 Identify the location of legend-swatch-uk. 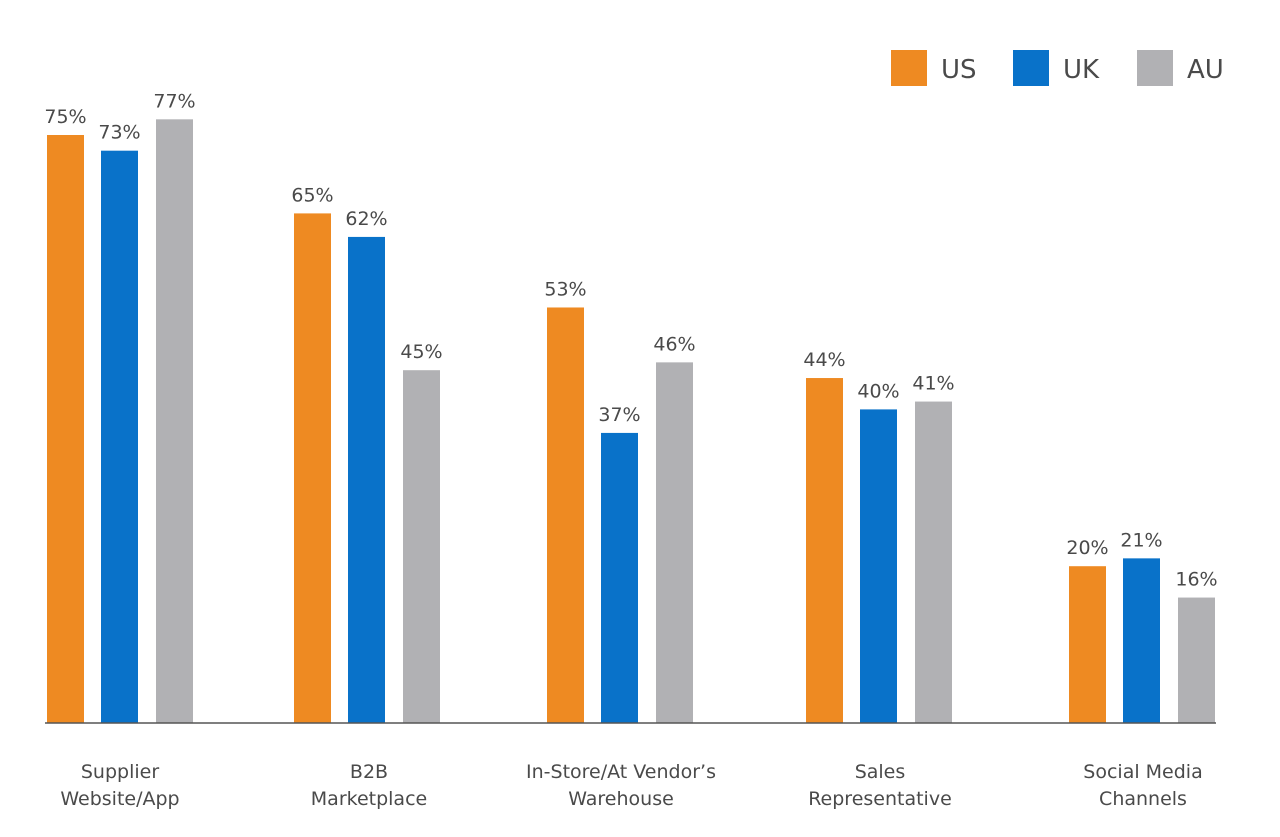
(1031, 68).